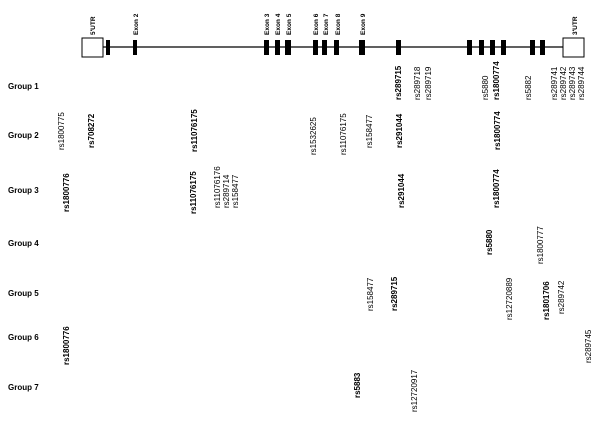 Image resolution: width=600 pixels, height=426 pixels. Describe the element at coordinates (528, 87) in the screenshot. I see `snp-label: rs5882` at that location.